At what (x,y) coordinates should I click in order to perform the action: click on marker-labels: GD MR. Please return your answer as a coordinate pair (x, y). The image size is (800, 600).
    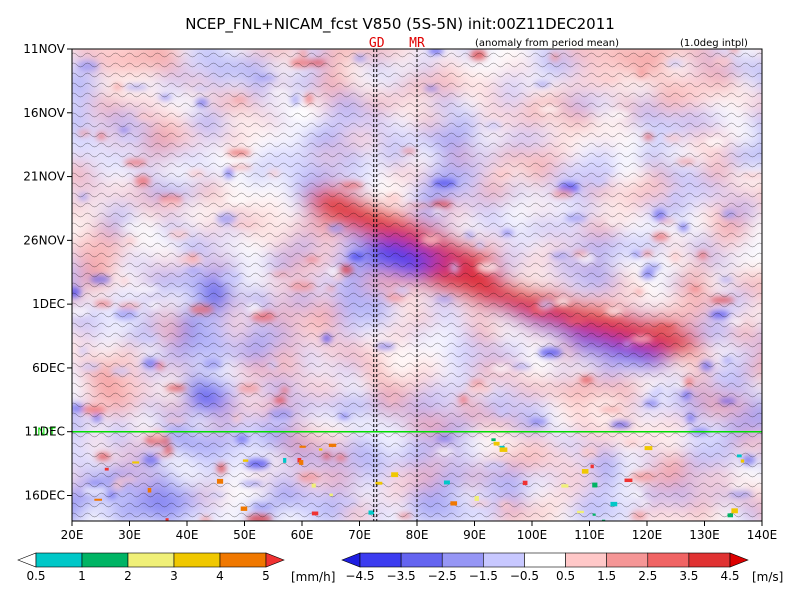
    Looking at the image, I should click on (397, 43).